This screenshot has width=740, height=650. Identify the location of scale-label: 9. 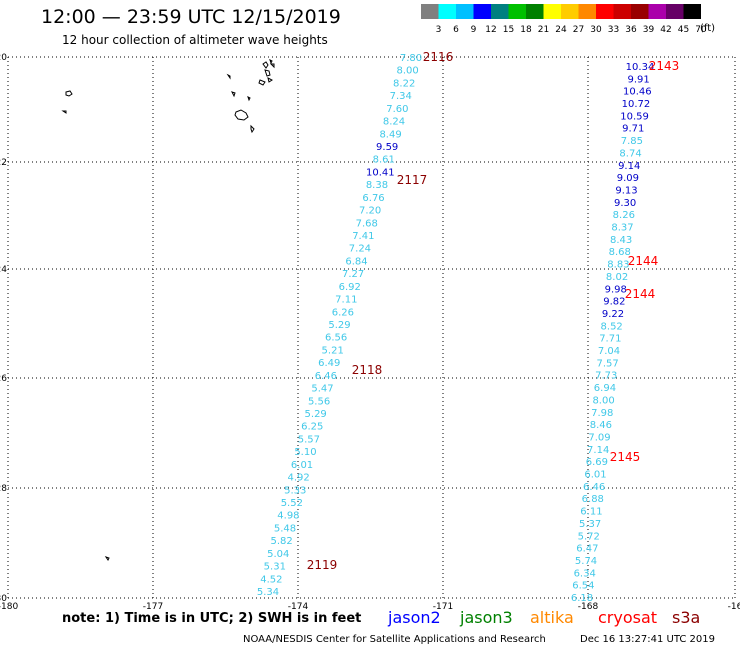
(474, 30).